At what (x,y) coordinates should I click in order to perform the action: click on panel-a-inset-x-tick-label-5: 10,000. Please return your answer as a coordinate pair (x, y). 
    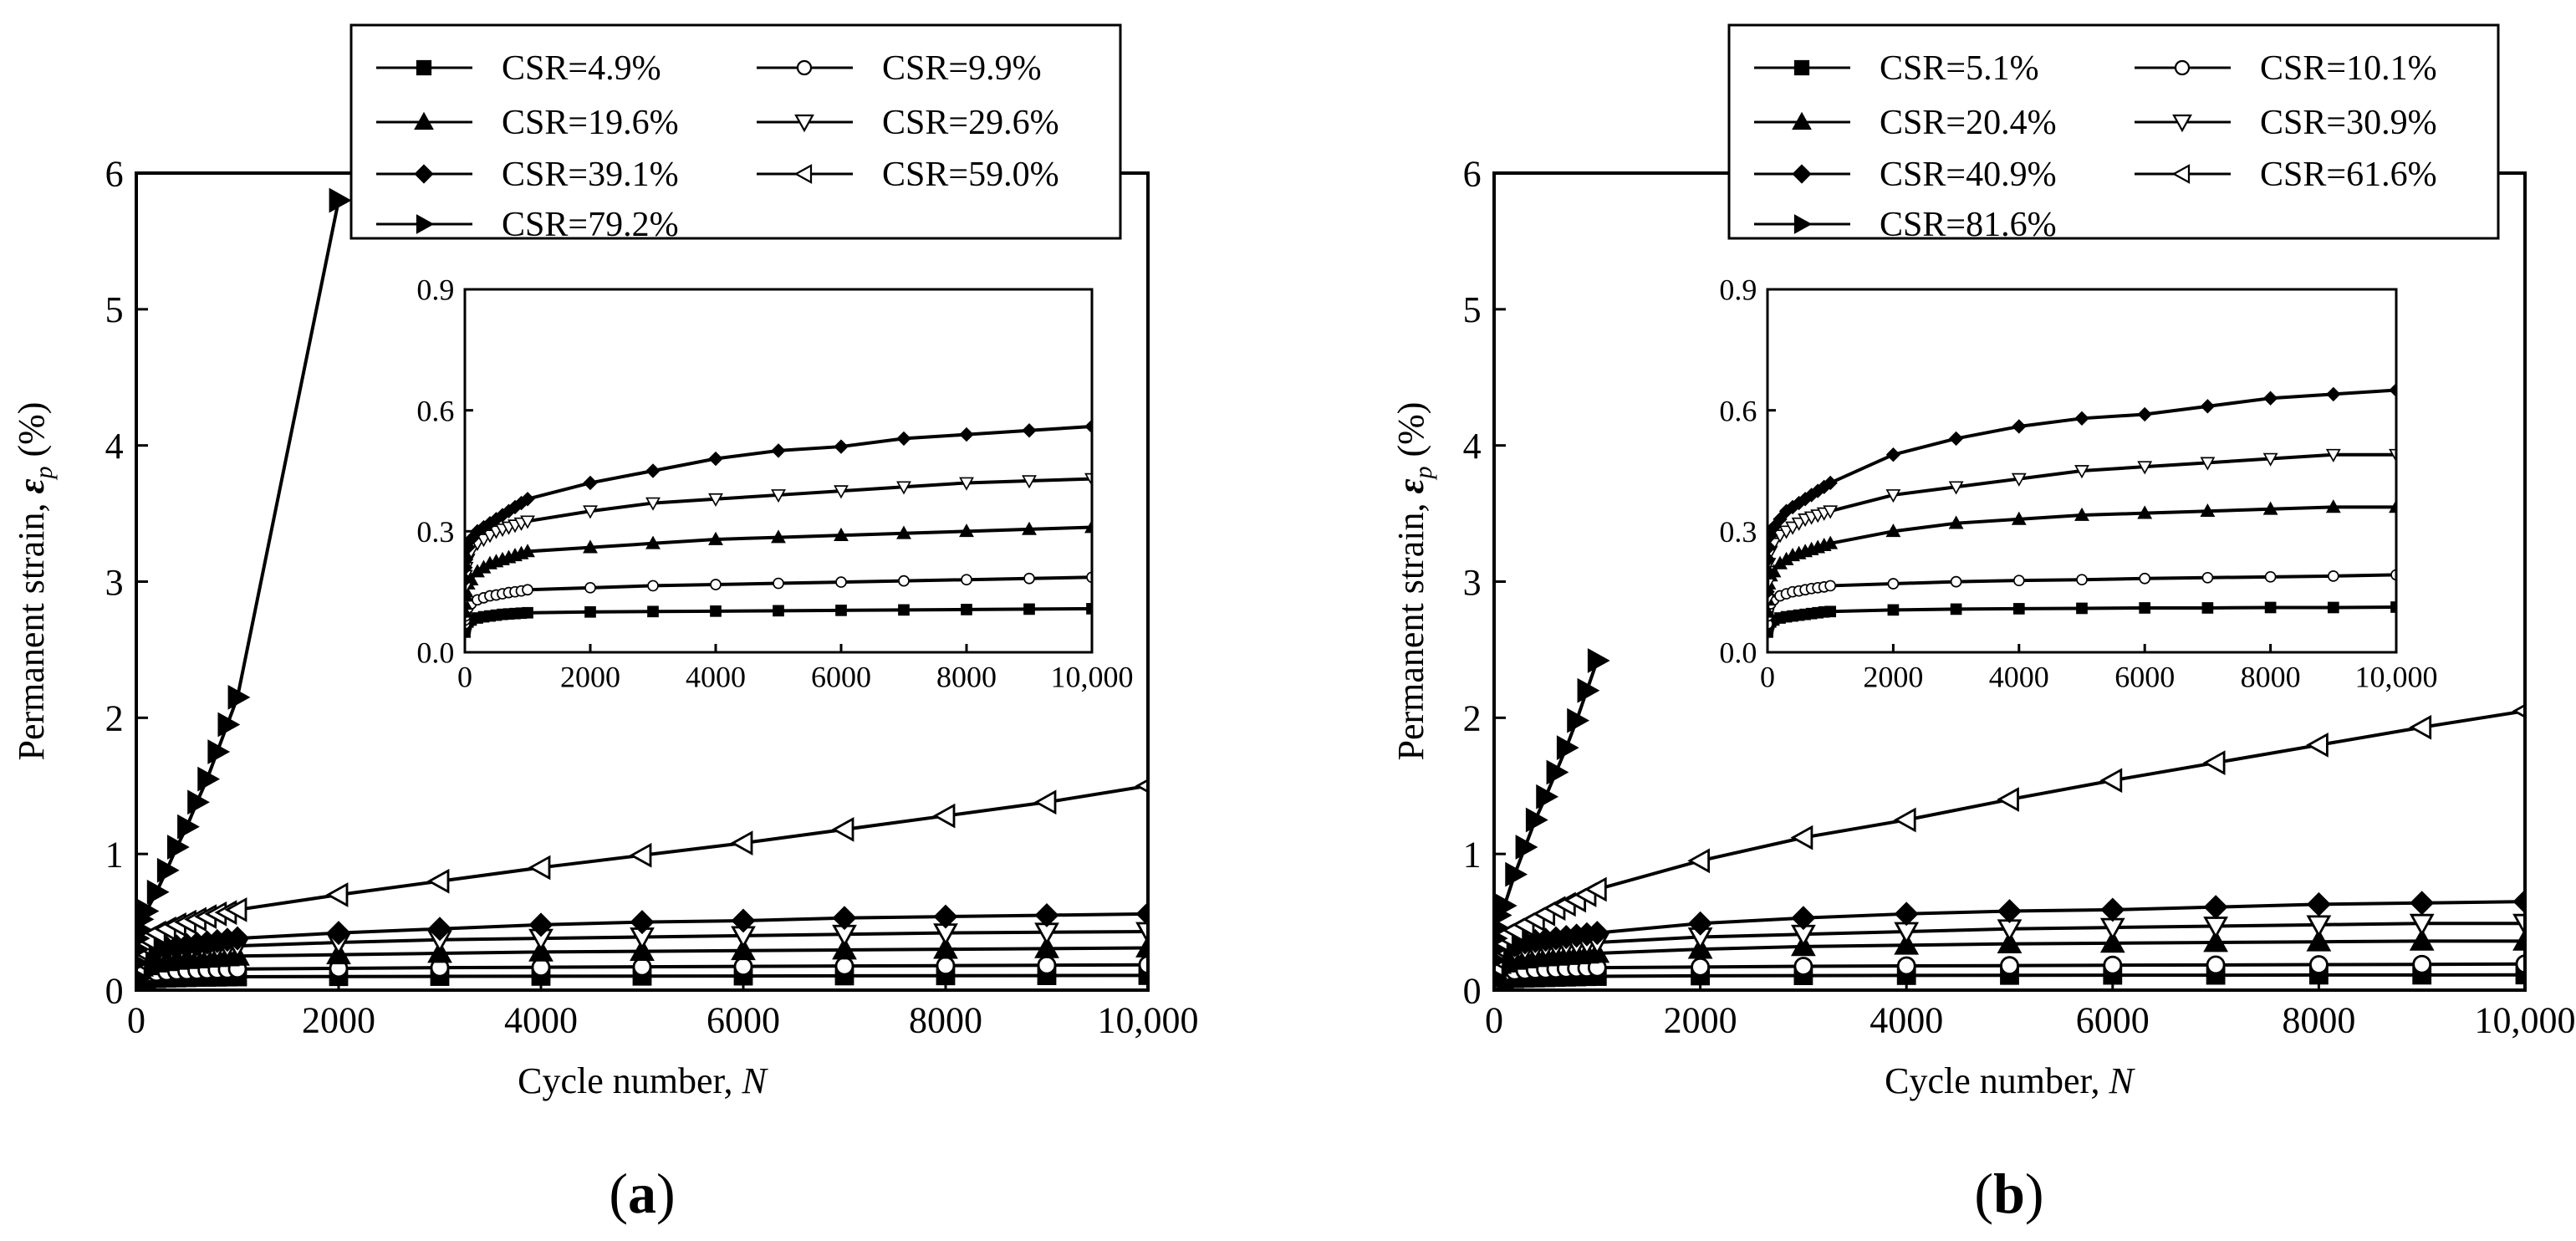
    Looking at the image, I should click on (1093, 676).